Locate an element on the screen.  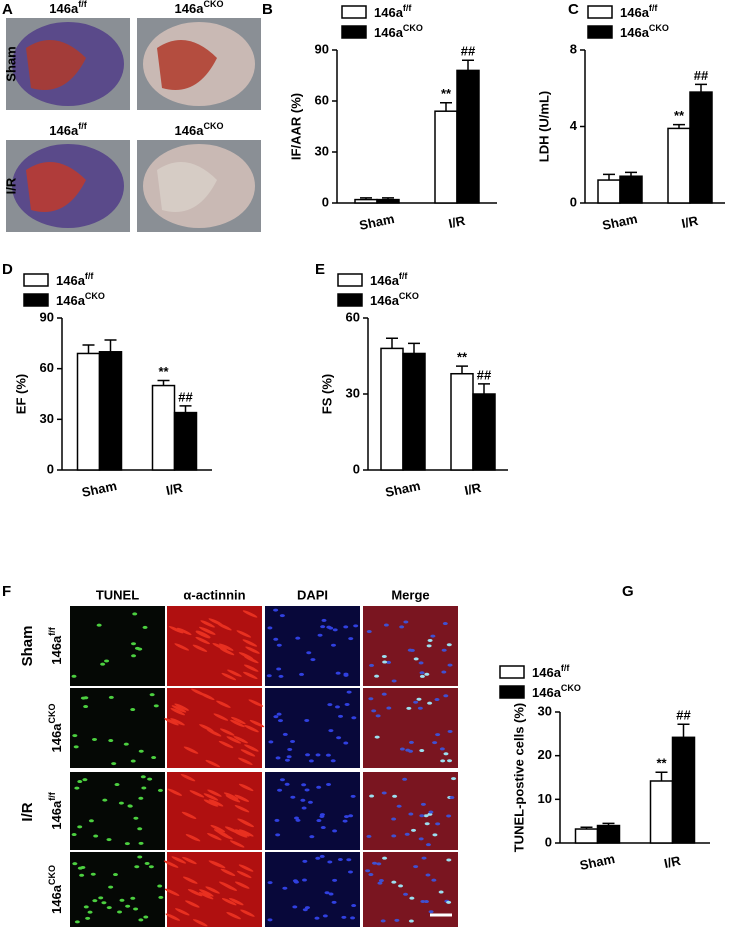
column-label: 146aCKO is located at coordinates (199, 129).